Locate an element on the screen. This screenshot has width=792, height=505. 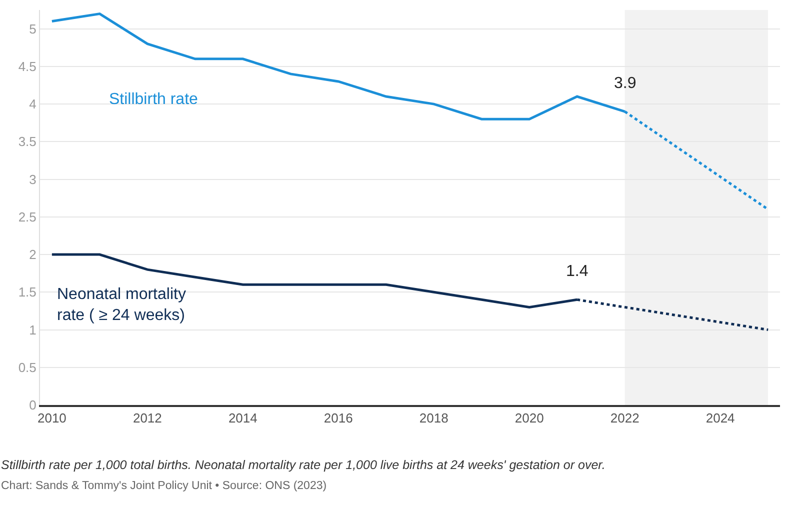
text: Chart: Sands & Tommy's Joint Policy Unit • Source: ONS (2023) is located at coordinates (164, 486).